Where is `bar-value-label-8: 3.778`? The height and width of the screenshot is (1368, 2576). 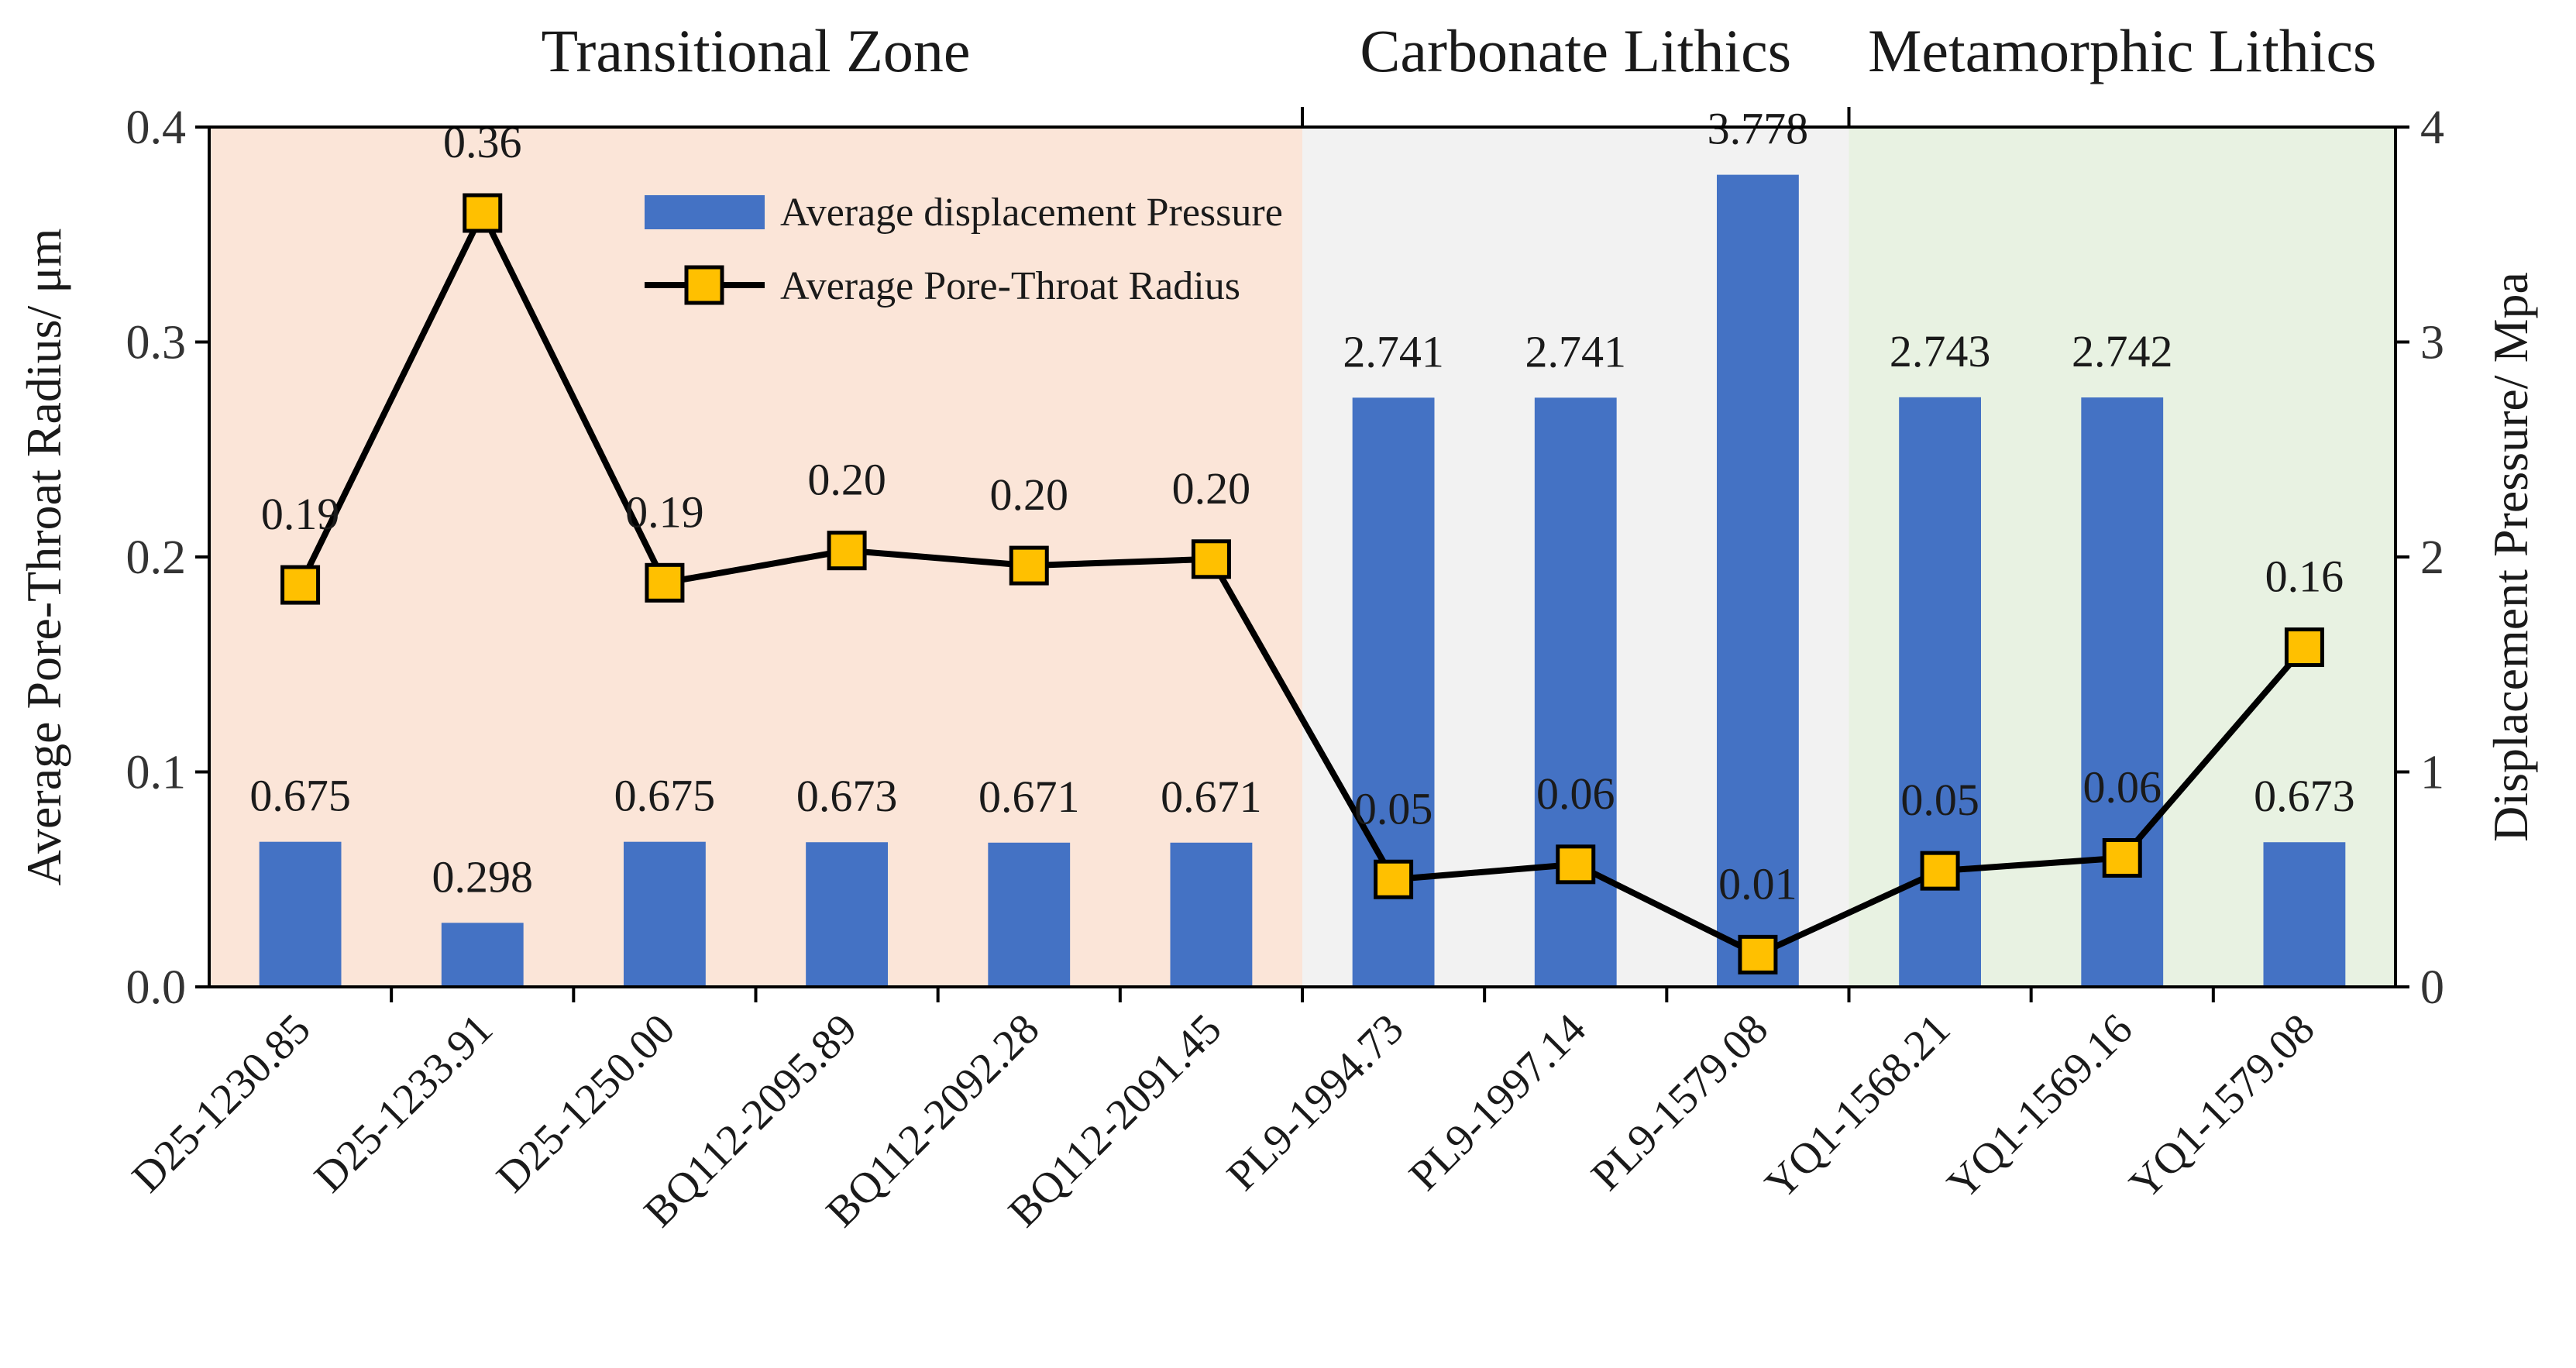
bar-value-label-8: 3.778 is located at coordinates (1758, 129).